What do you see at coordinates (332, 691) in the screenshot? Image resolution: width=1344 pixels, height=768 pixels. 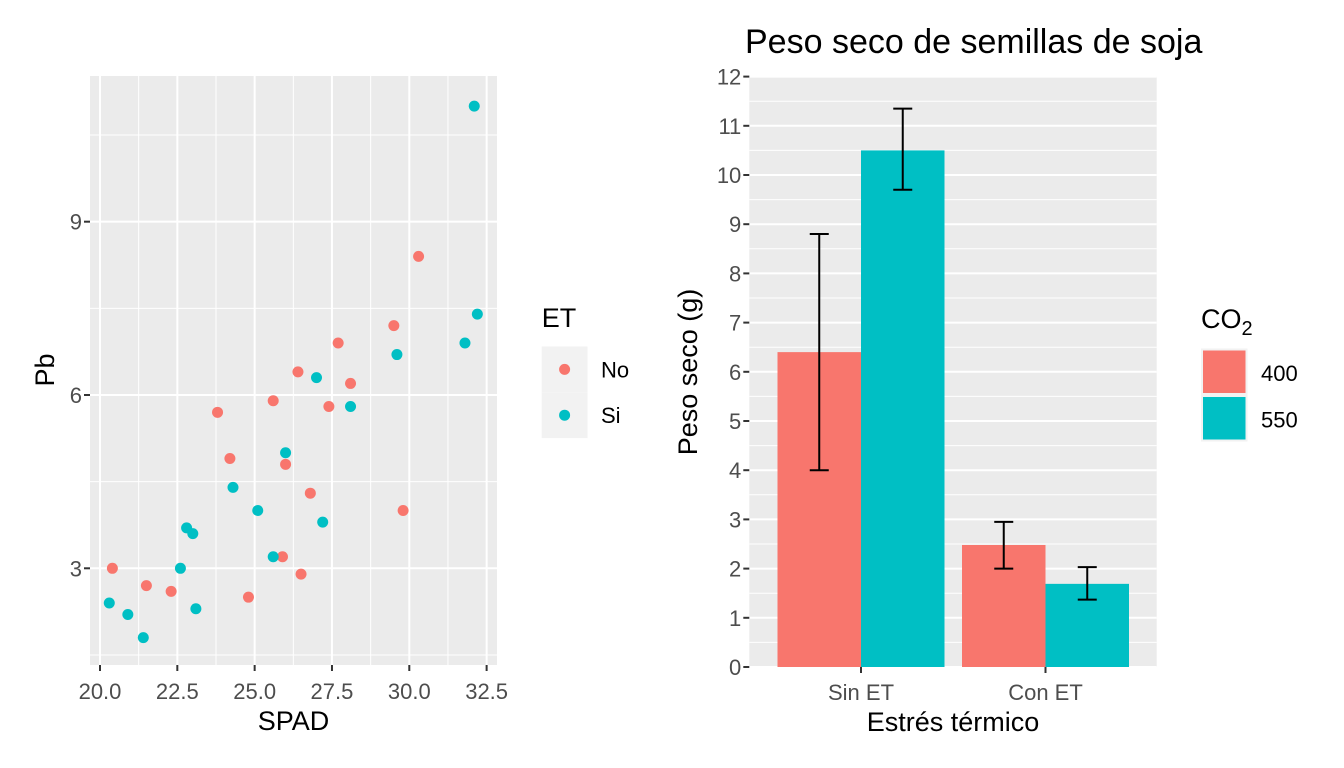 I see `x-tick-label: 27.5` at bounding box center [332, 691].